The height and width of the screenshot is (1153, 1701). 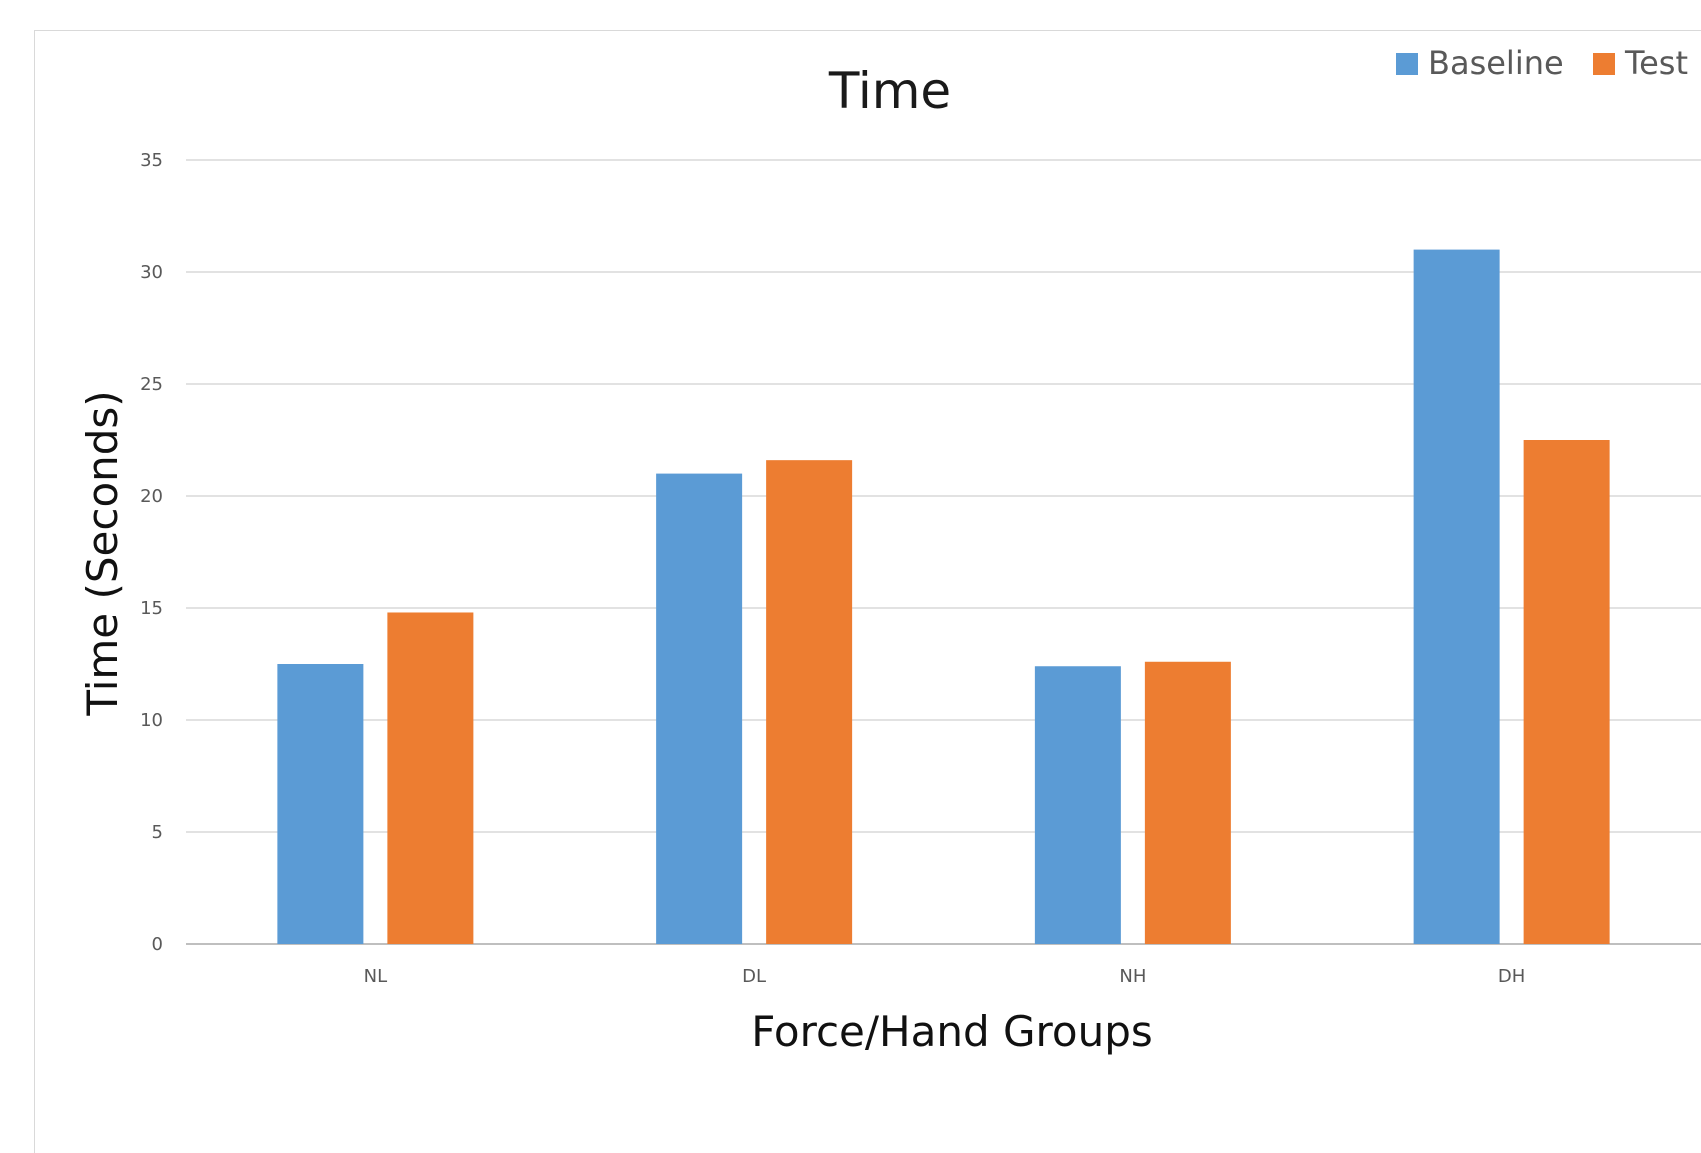 What do you see at coordinates (320, 804) in the screenshot?
I see `bar-baseline-nl` at bounding box center [320, 804].